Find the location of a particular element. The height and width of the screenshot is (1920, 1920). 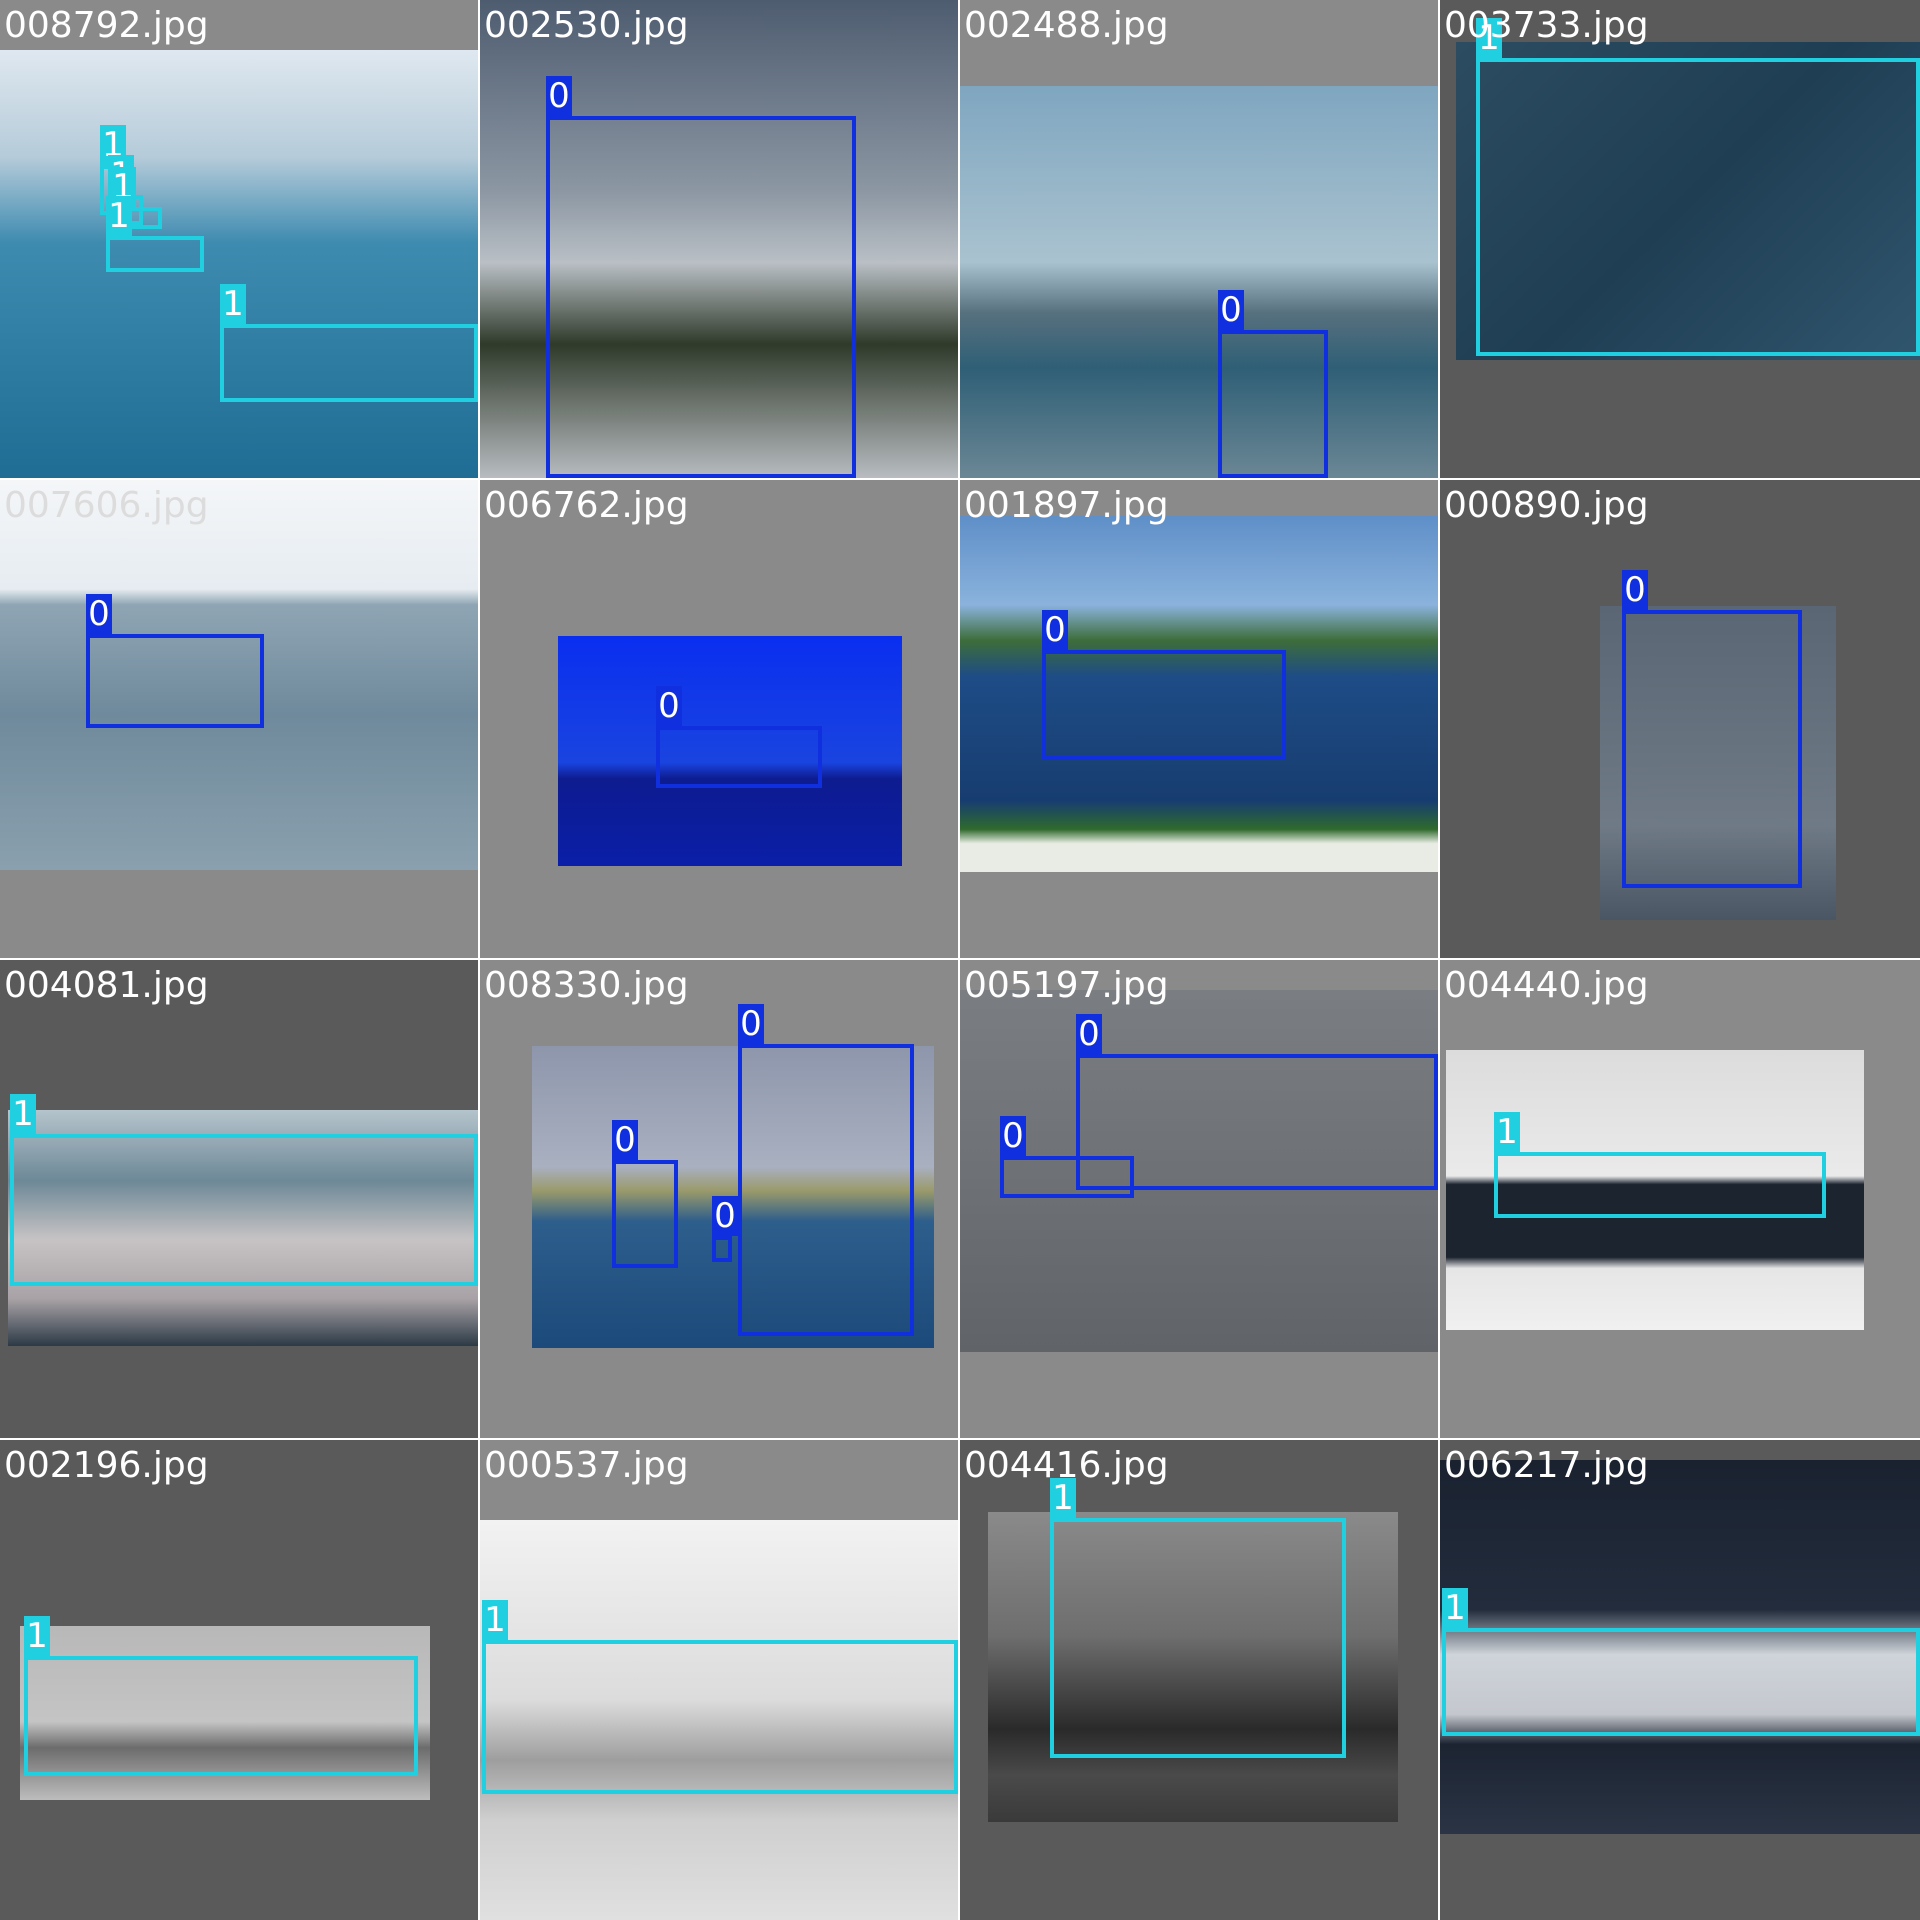

tile-006217: 006217.jpg 1 is located at coordinates (1680, 1680).